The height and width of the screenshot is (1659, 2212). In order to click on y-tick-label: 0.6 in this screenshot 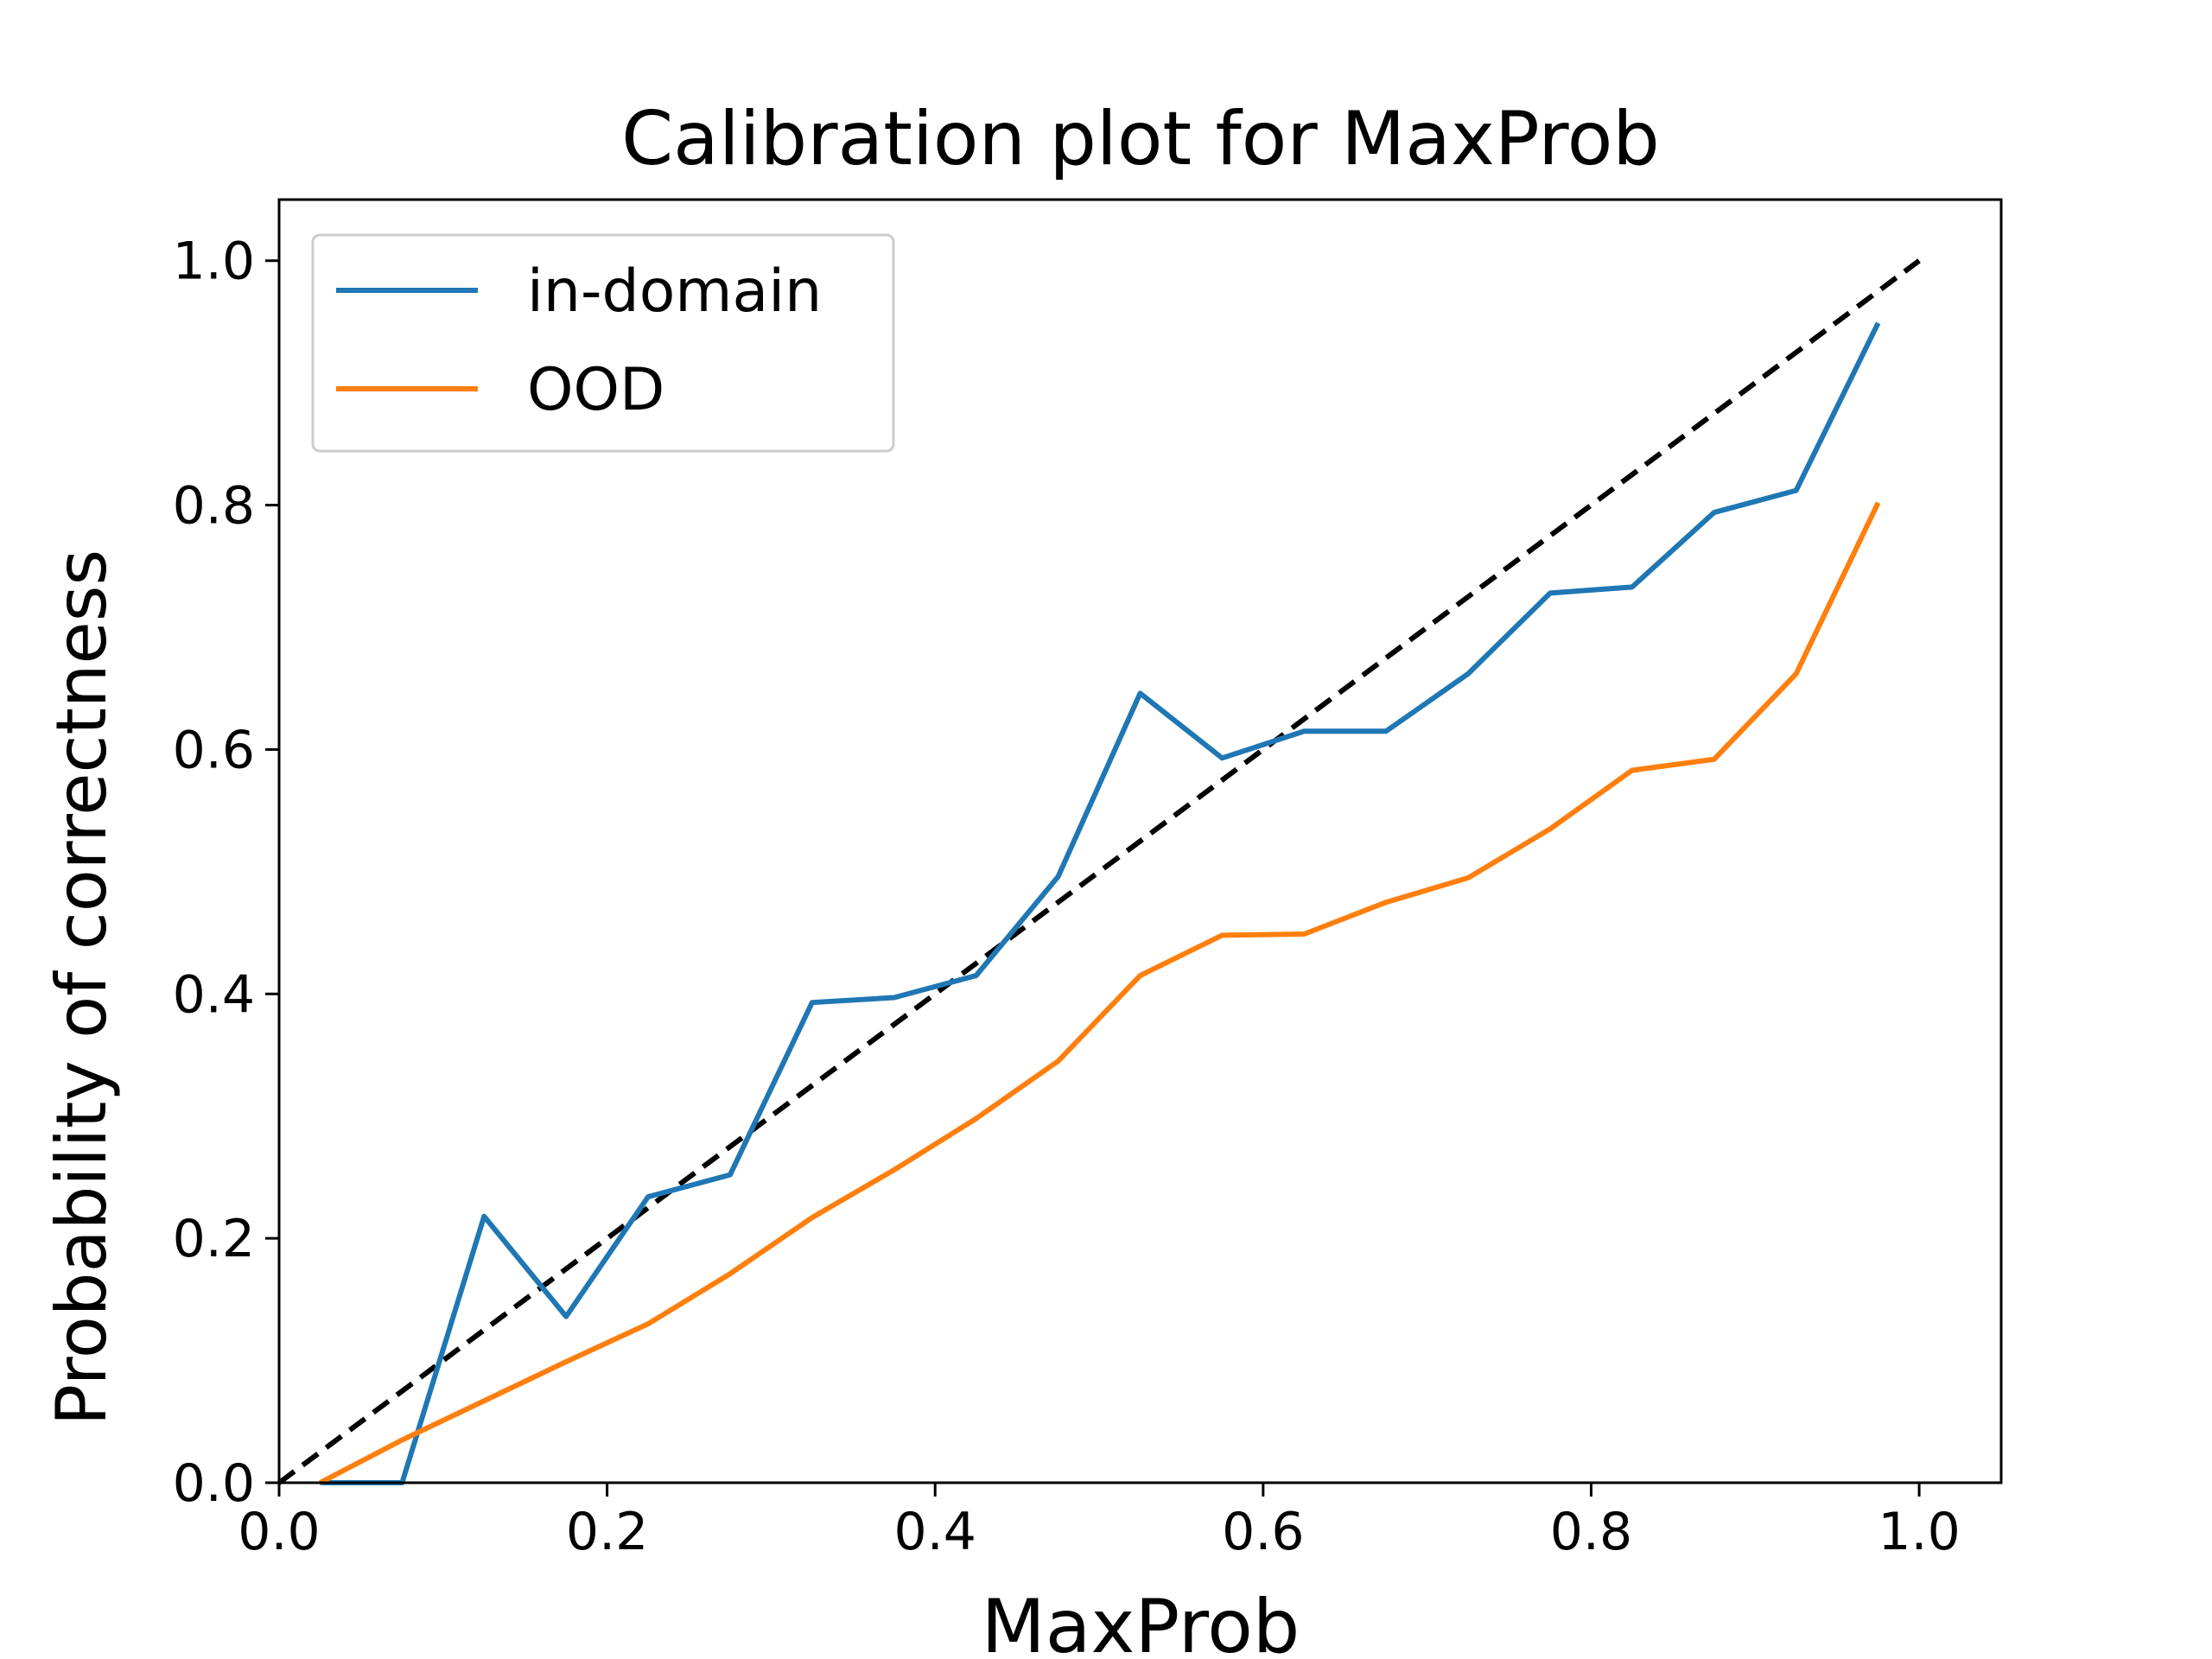, I will do `click(214, 750)`.